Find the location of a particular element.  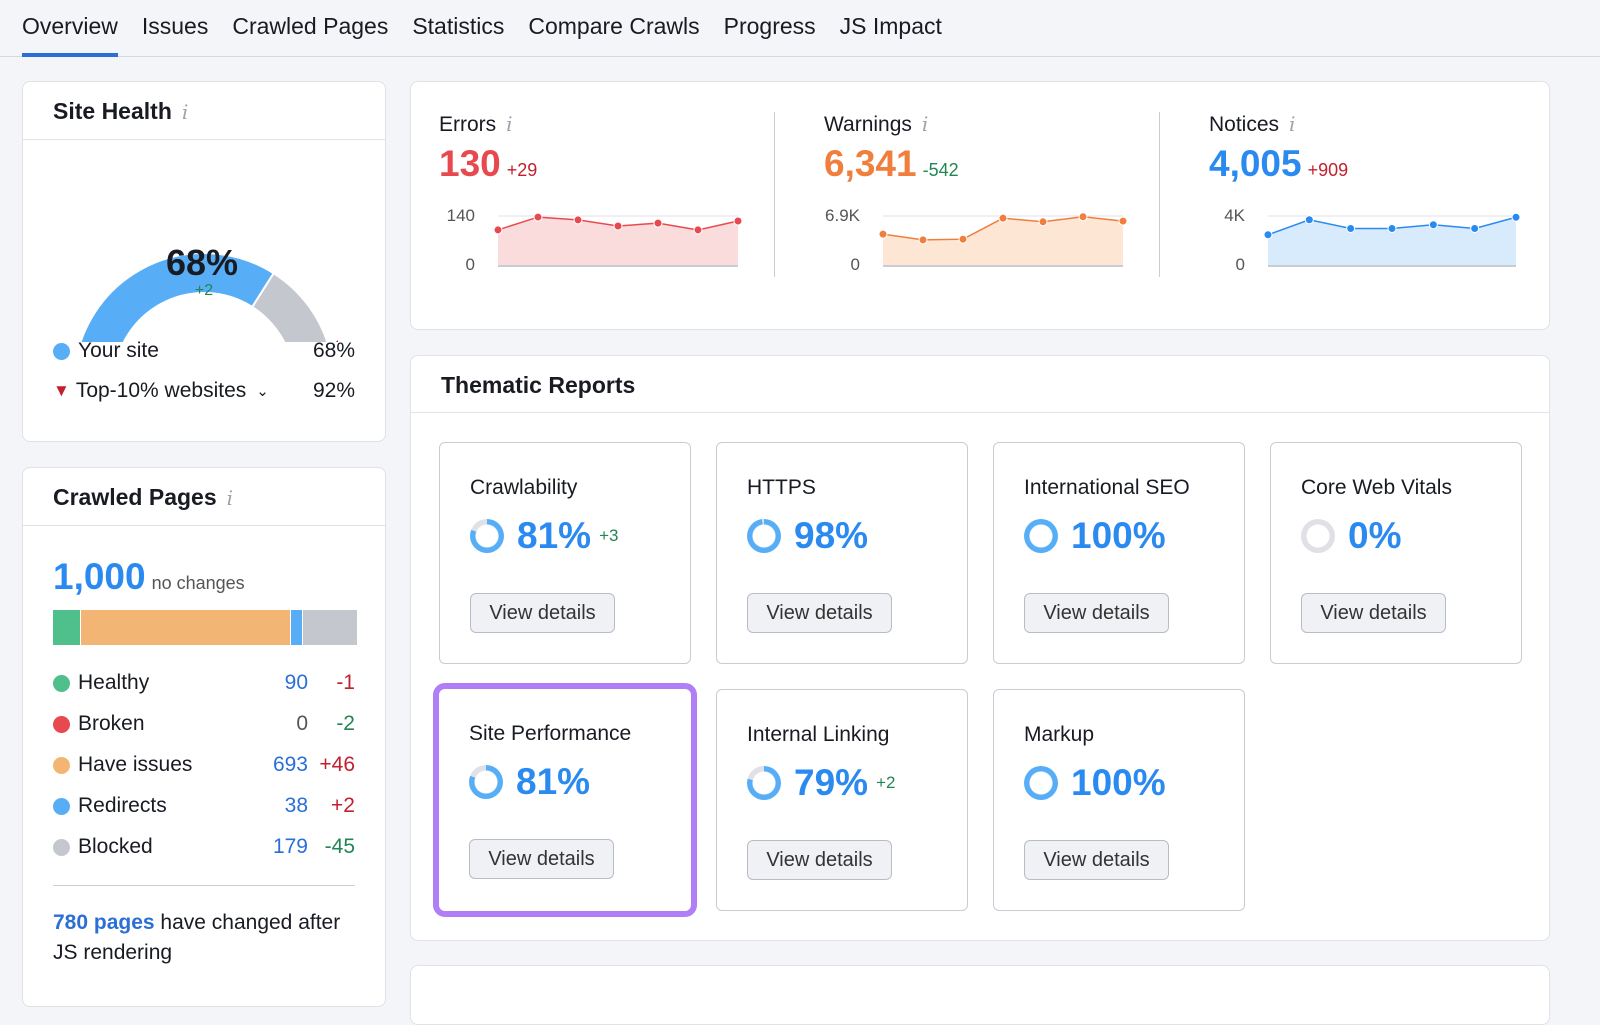

tab-crawled-pages: Crawled Pages is located at coordinates (310, 26).